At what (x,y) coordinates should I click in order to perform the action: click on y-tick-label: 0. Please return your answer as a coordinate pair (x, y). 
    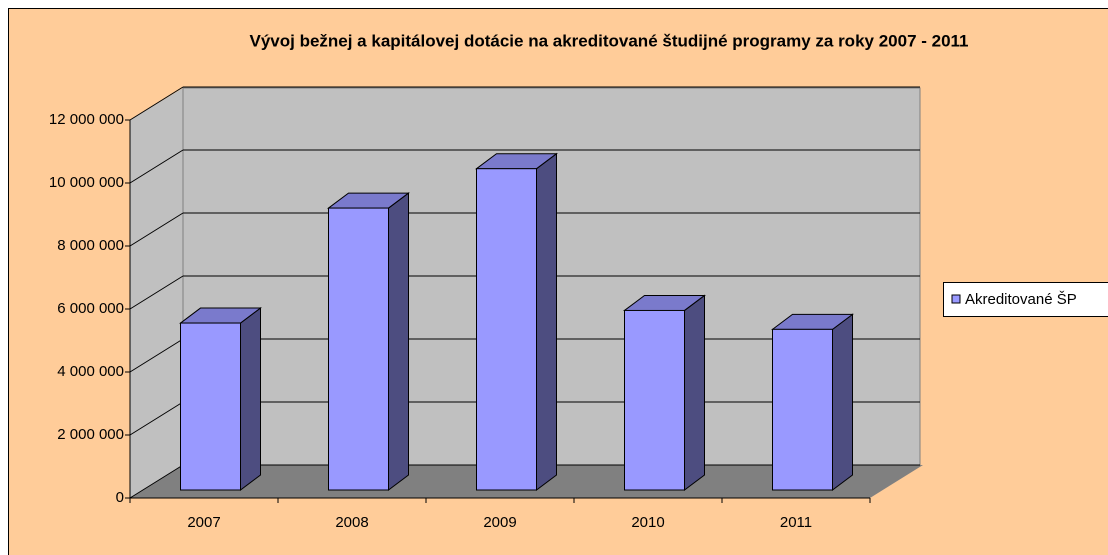
    Looking at the image, I should click on (120, 497).